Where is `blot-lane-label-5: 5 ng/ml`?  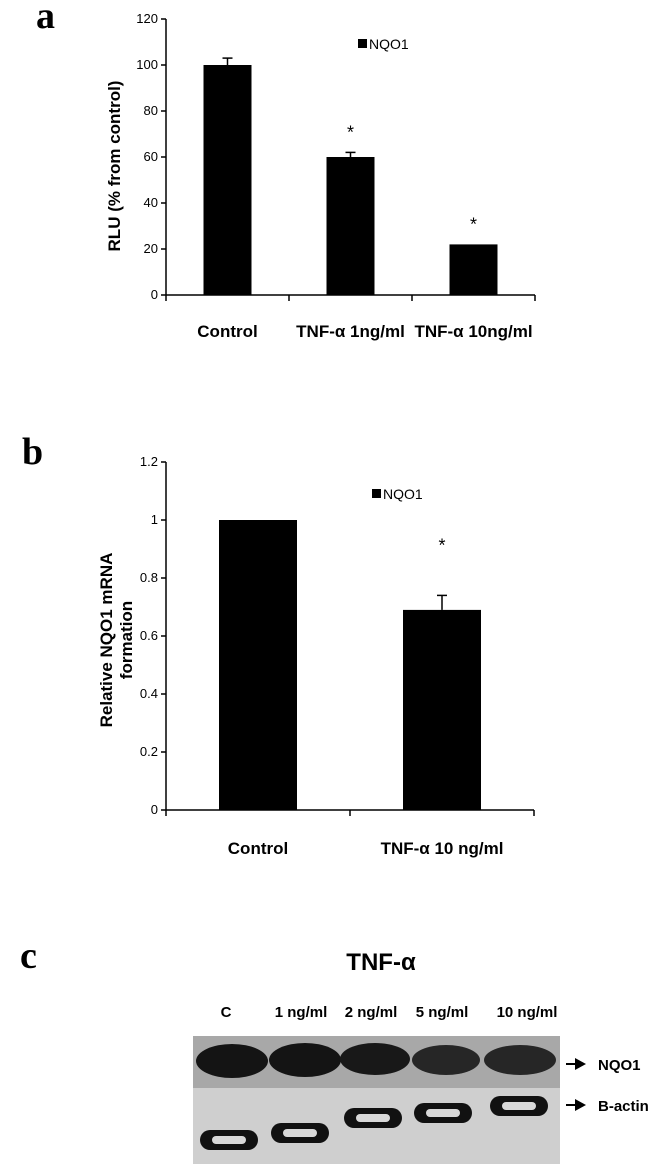
blot-lane-label-5: 5 ng/ml is located at coordinates (442, 1012).